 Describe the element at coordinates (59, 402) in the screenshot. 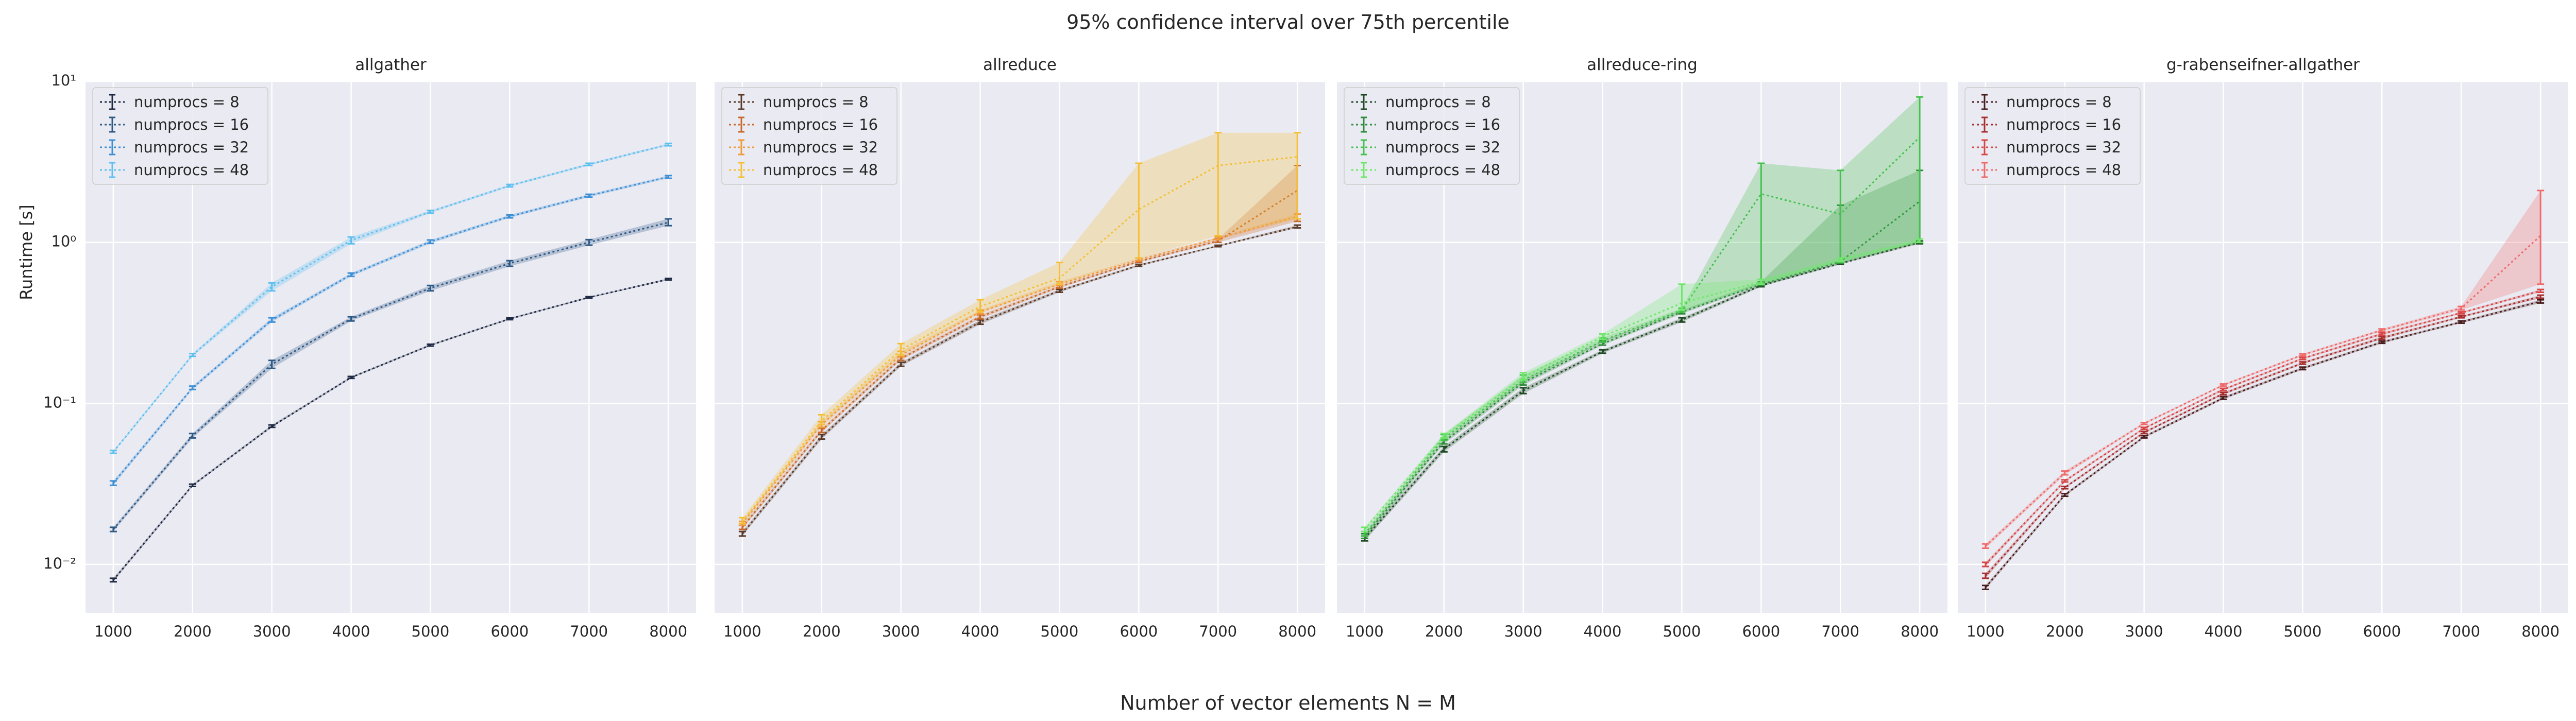

I see `y-tick-label: 10⁻¹` at that location.